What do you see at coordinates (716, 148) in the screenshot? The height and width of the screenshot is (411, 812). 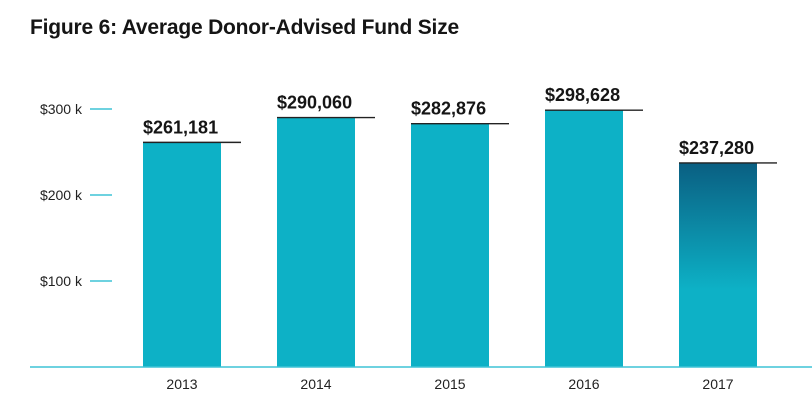 I see `data-label-2017: $237,280` at bounding box center [716, 148].